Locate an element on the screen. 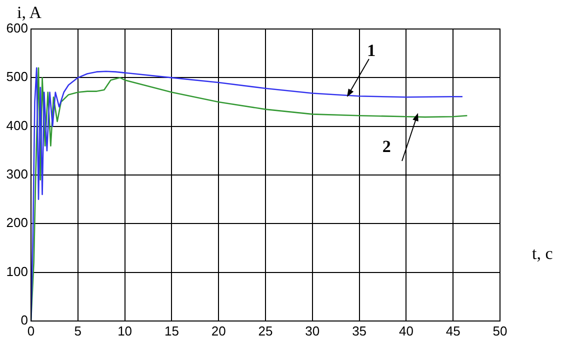 This screenshot has height=356, width=580. x-axis-title: t, c is located at coordinates (542, 254).